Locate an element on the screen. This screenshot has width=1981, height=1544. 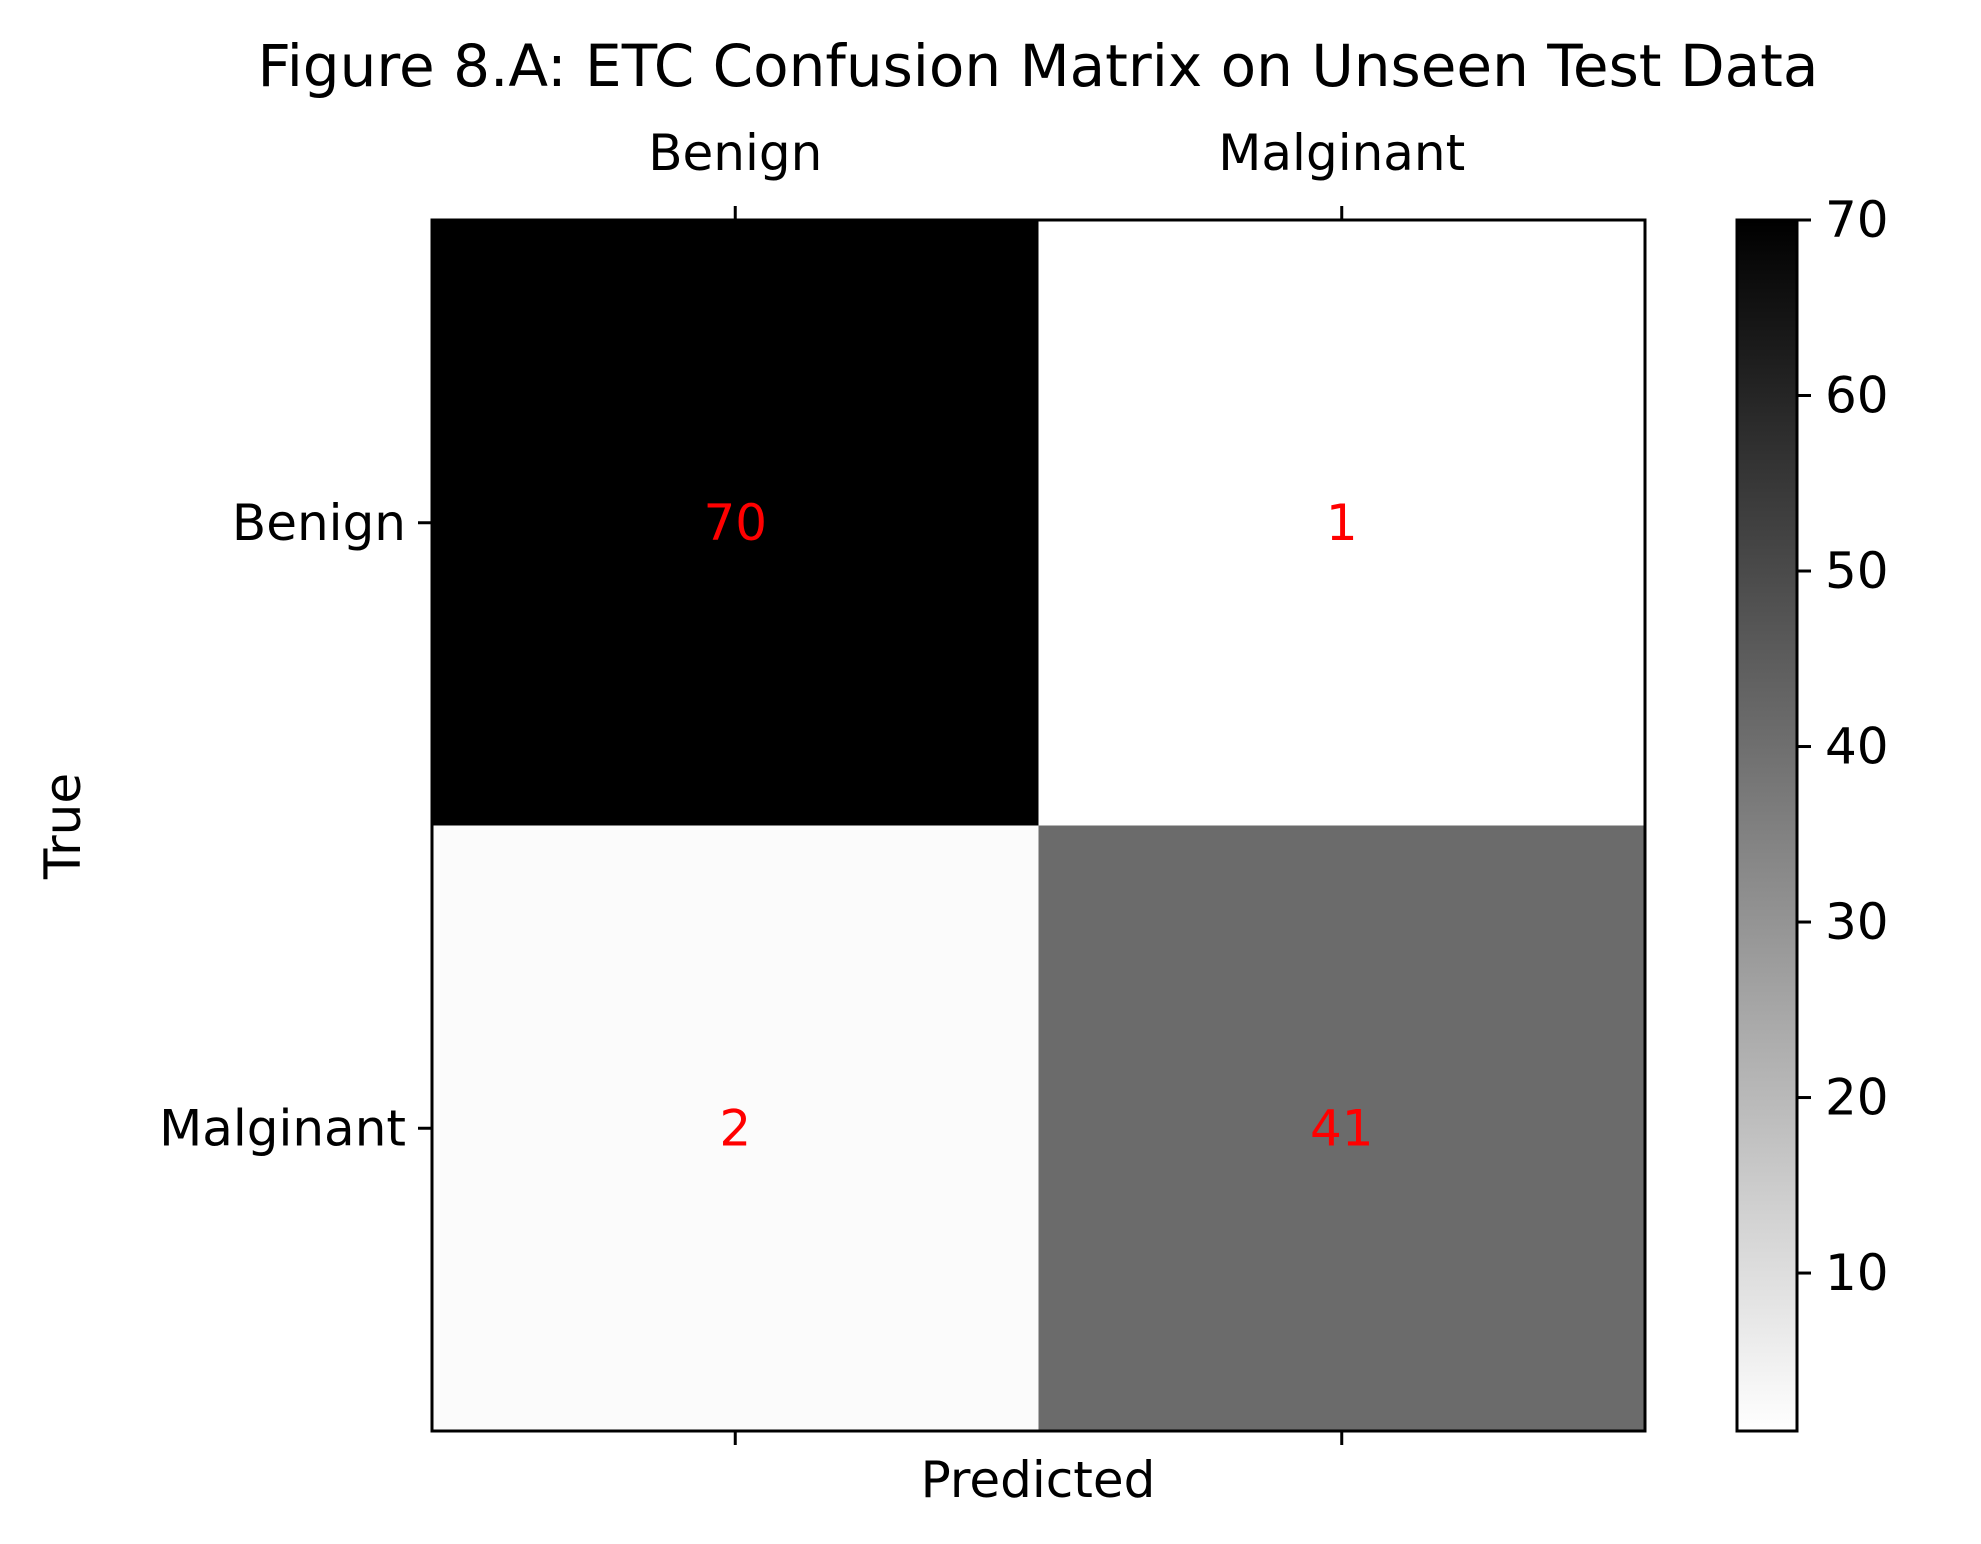
colorbar-tick-label: 20 is located at coordinates (1857, 1098).